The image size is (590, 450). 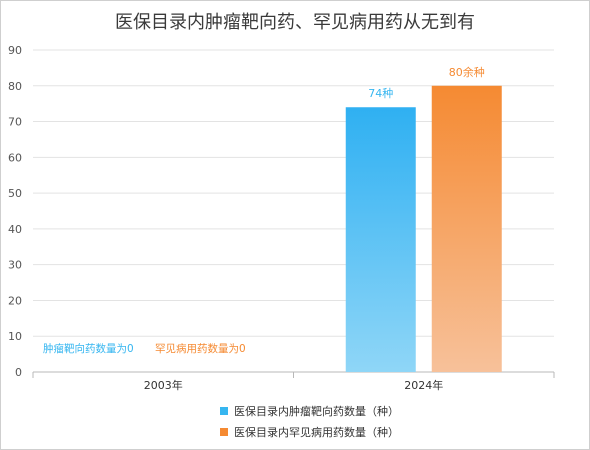 What do you see at coordinates (200, 348) in the screenshot?
I see `zero-annotation: 罕见病用药数量为0` at bounding box center [200, 348].